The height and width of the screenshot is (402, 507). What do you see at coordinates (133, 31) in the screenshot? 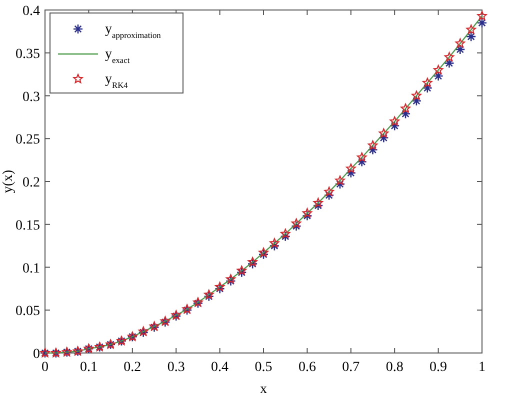
I see `legend-label: y$_{approximation}$` at bounding box center [133, 31].